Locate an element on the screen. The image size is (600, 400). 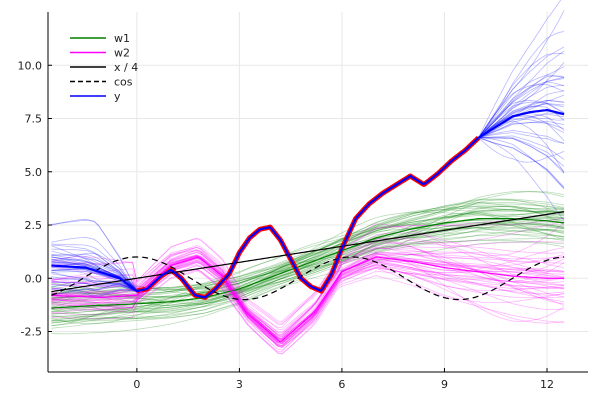
x-tick-label: 0 is located at coordinates (136, 384).